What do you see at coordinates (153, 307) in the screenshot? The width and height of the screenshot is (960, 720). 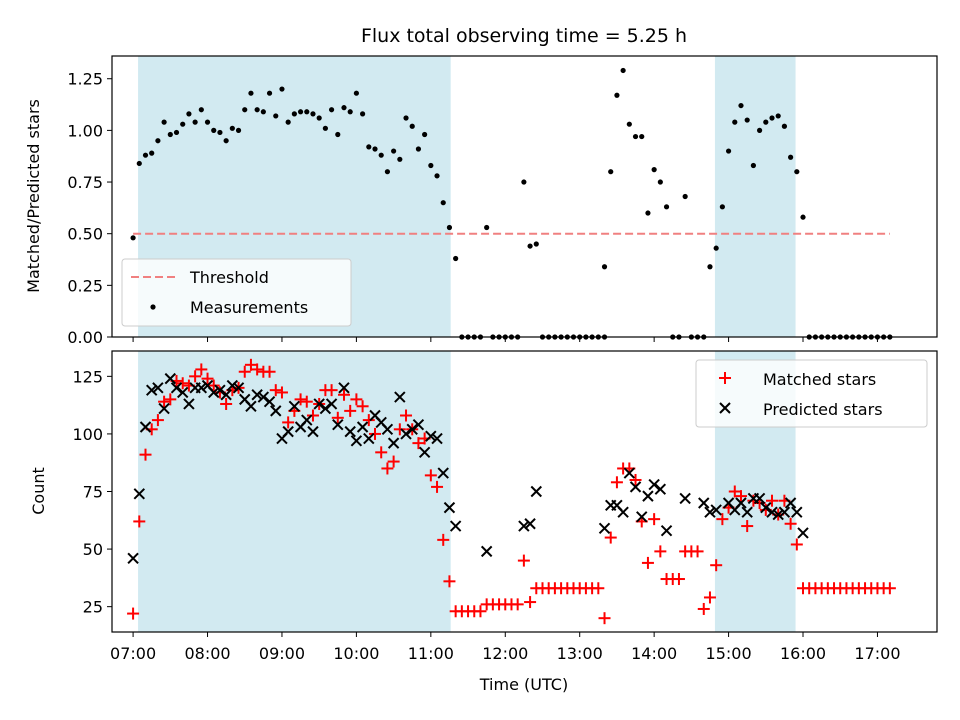 I see `measurements-legend-swatch` at bounding box center [153, 307].